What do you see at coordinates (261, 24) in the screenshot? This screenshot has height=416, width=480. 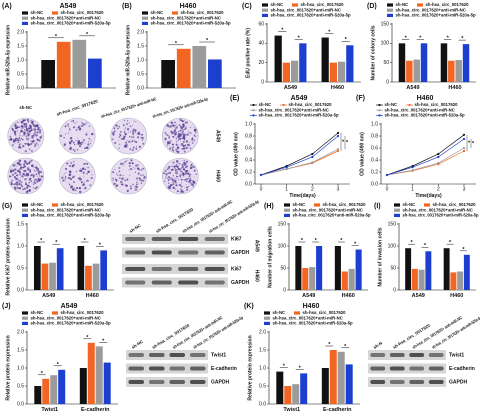 I see `y-tick-label: 60` at bounding box center [261, 24].